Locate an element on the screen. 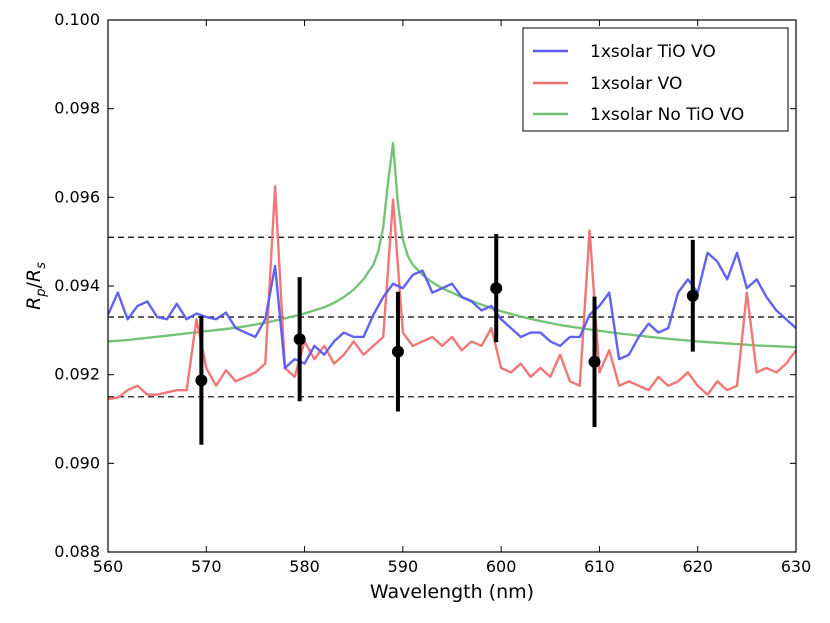 Image resolution: width=830 pixels, height=623 pixels. x-tick-label-4: 600 is located at coordinates (501, 566).